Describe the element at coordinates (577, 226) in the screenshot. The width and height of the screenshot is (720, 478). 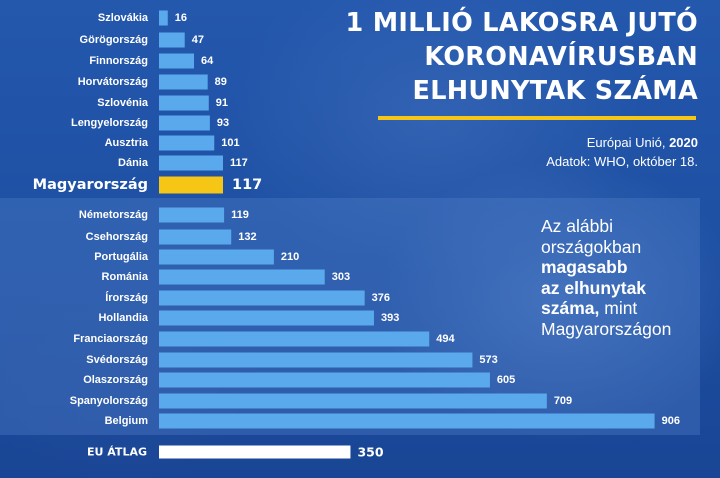
I see `note-line-1: Az alábbi` at that location.